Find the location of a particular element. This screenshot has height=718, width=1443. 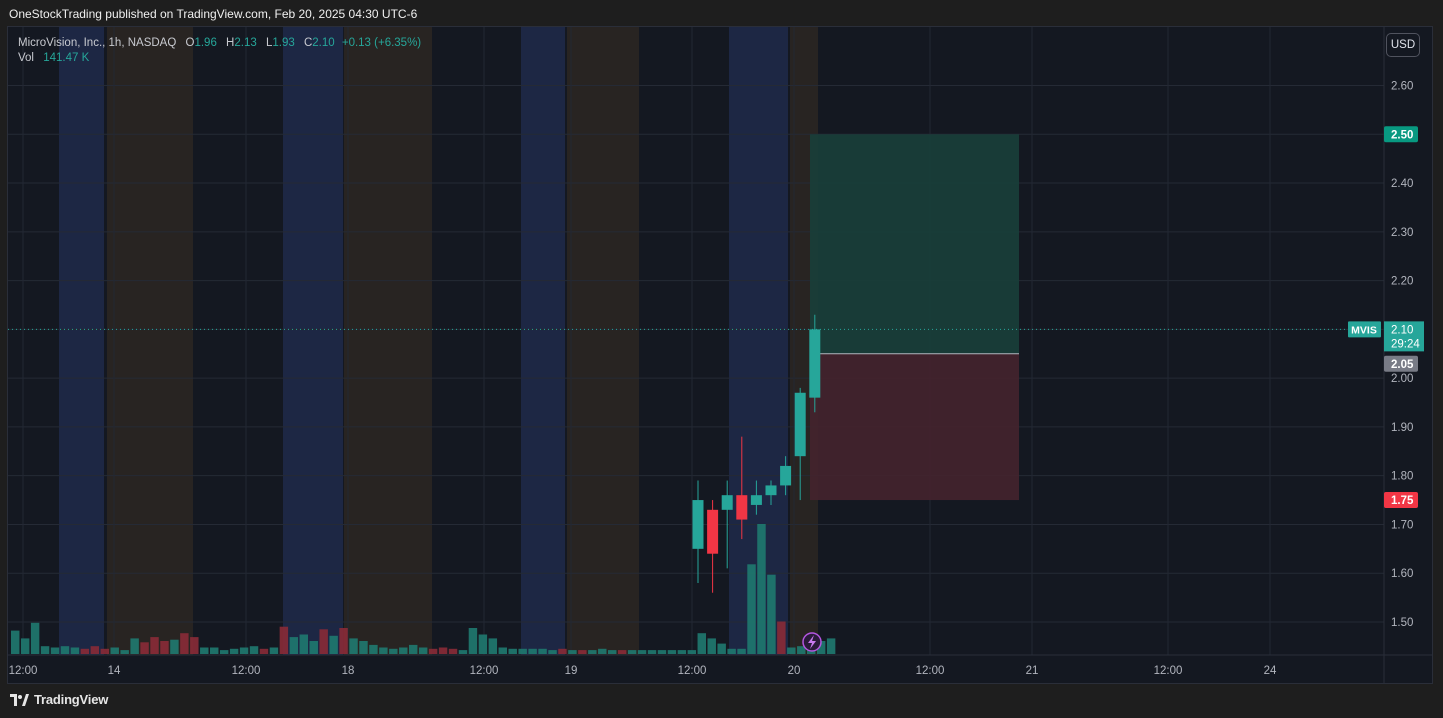

time-tick-label: 18 is located at coordinates (348, 671).